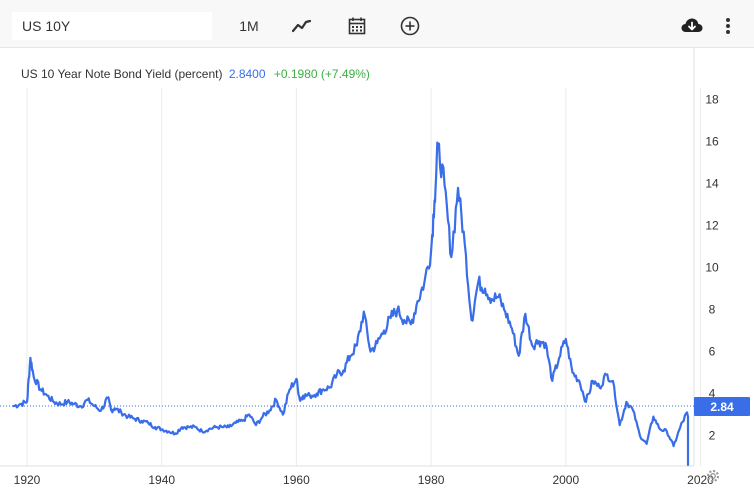 This screenshot has width=754, height=494. I want to click on gear-icon, so click(713, 476).